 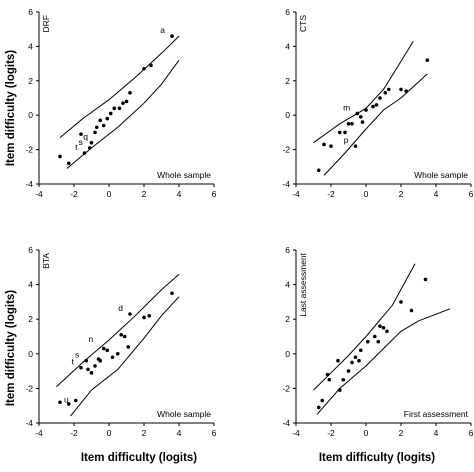 What do you see at coordinates (123, 114) in the screenshot?
I see `control-lower-line` at bounding box center [123, 114].